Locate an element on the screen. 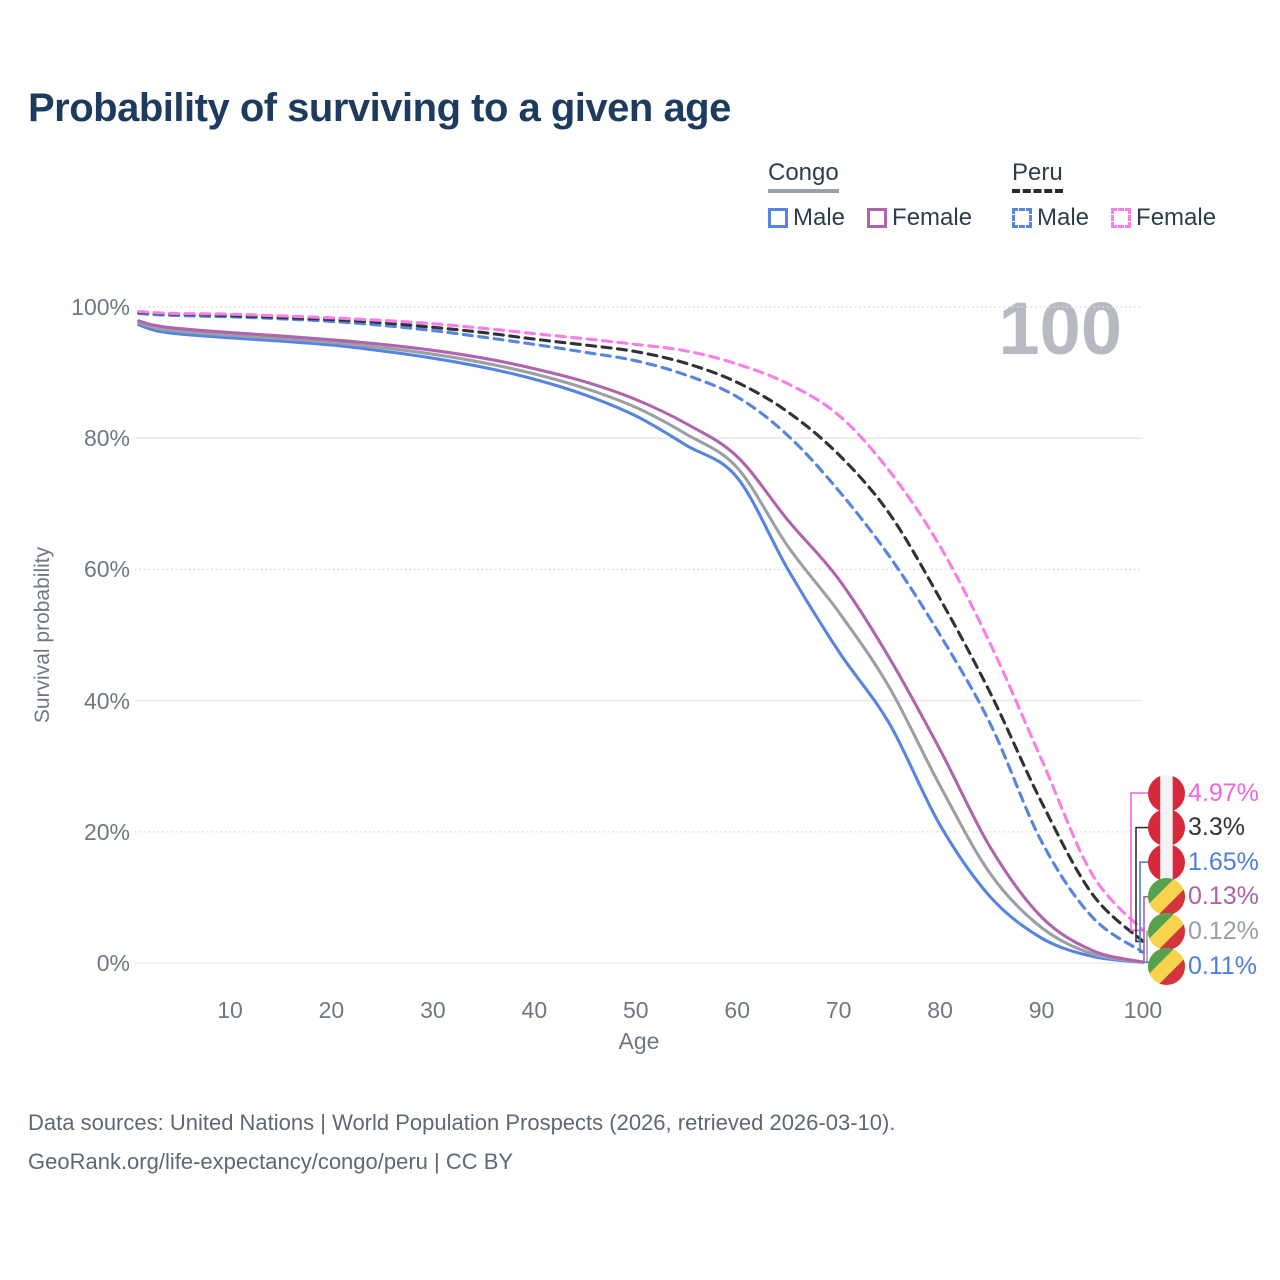  y-tick-0%: 0% is located at coordinates (113, 963).